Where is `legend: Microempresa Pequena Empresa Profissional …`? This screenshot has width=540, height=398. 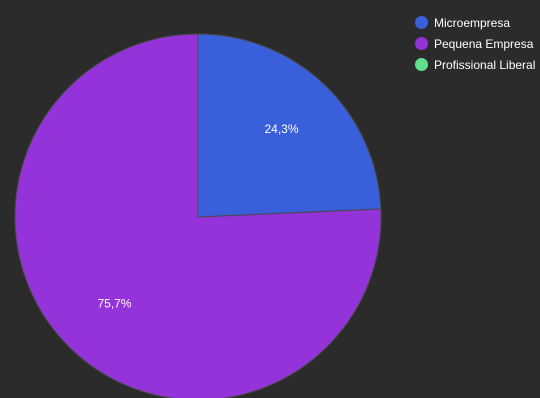
legend: Microempresa Pequena Empresa Profissional … is located at coordinates (477, 43).